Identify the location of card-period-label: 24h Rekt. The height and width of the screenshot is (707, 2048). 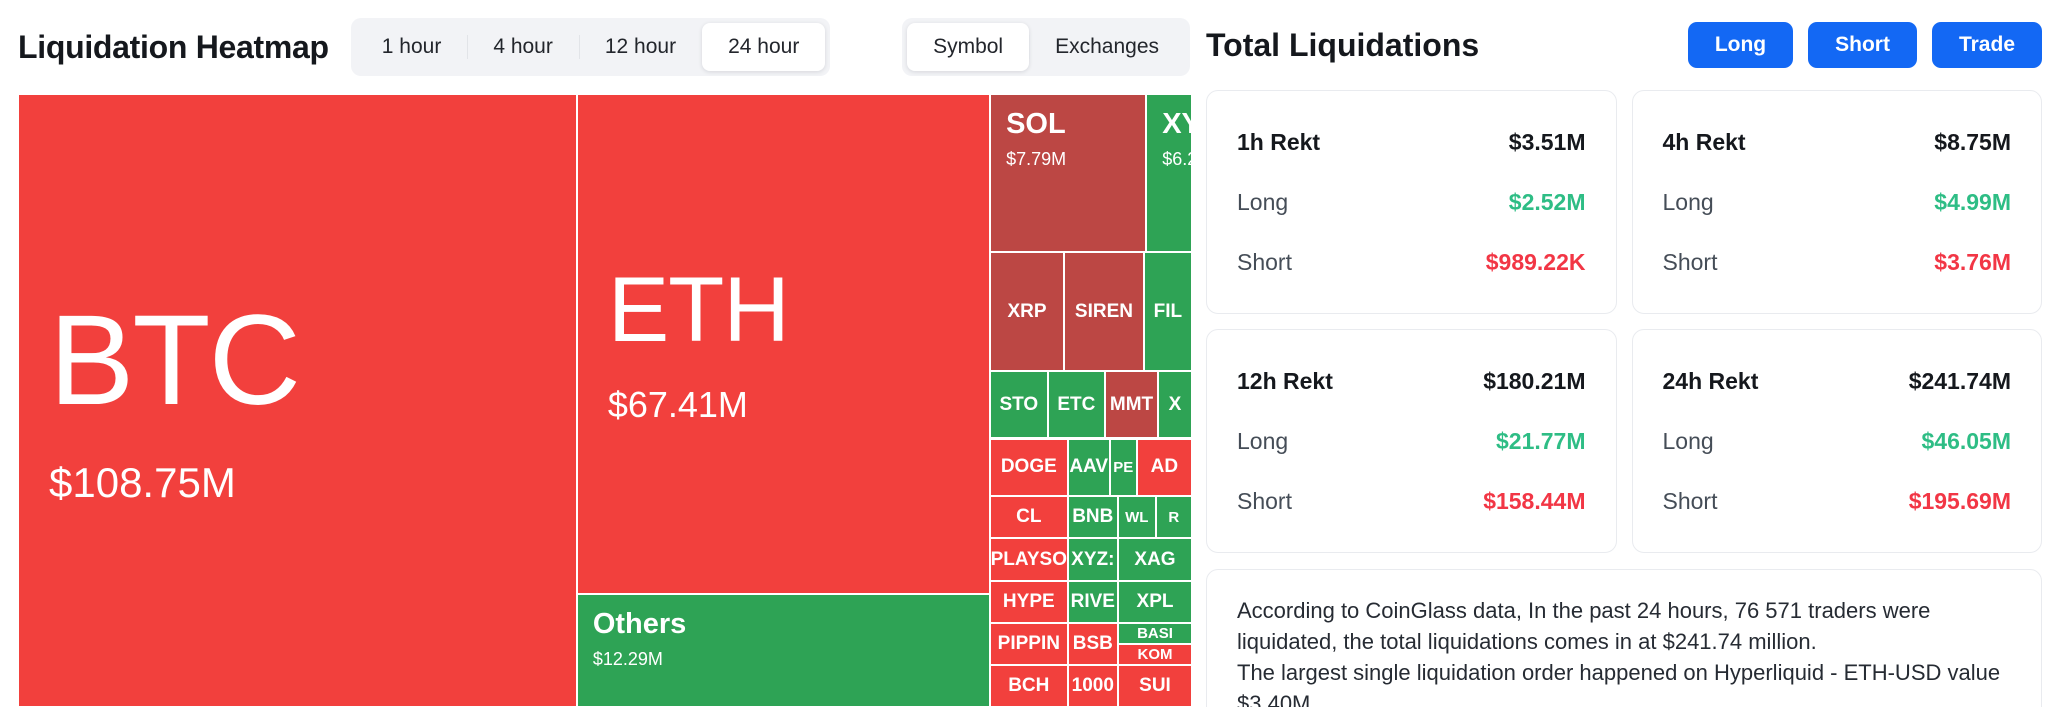
(1710, 380).